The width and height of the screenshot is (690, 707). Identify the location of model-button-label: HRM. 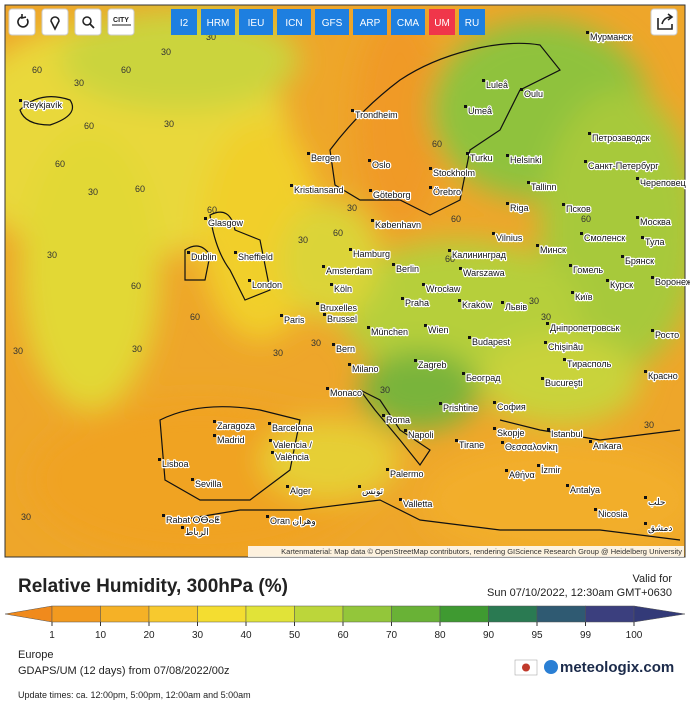
(218, 23).